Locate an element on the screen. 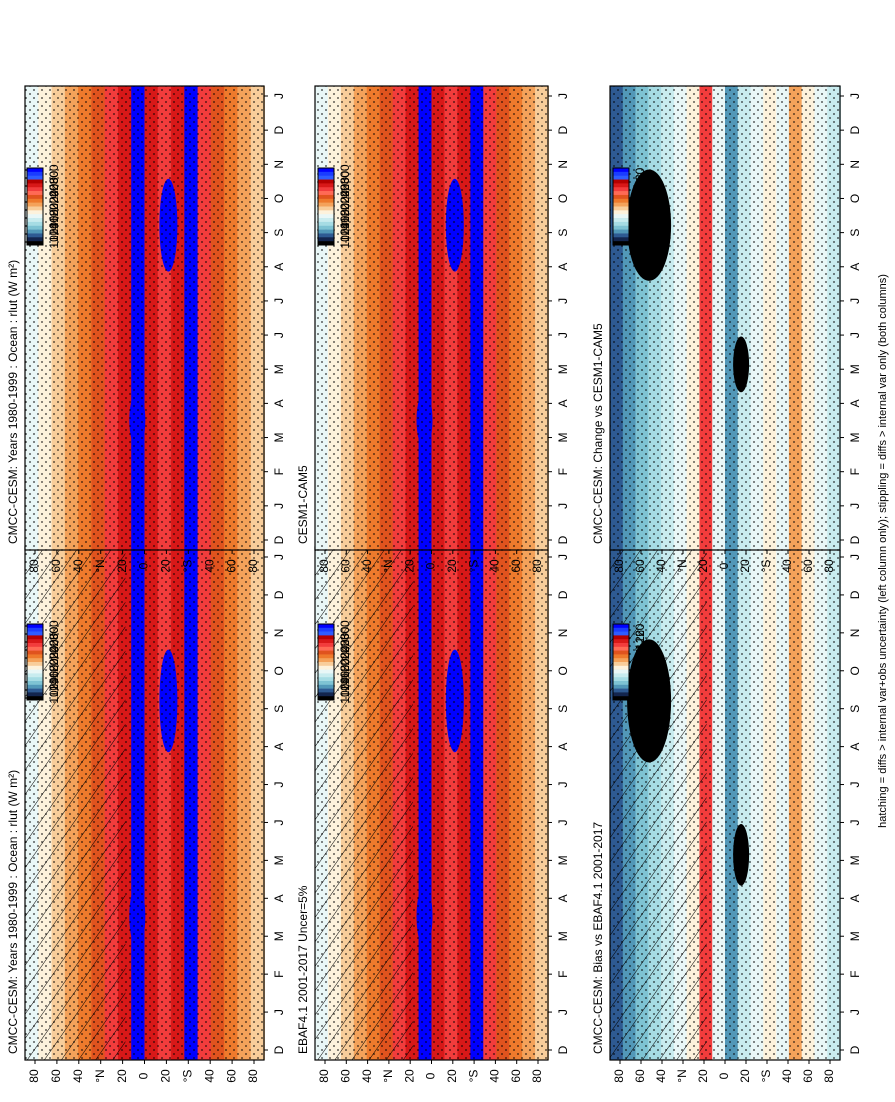 Image resolution: width=895 pixels, height=1102 pixels. colorbar-label: 4 is located at coordinates (640, 655).